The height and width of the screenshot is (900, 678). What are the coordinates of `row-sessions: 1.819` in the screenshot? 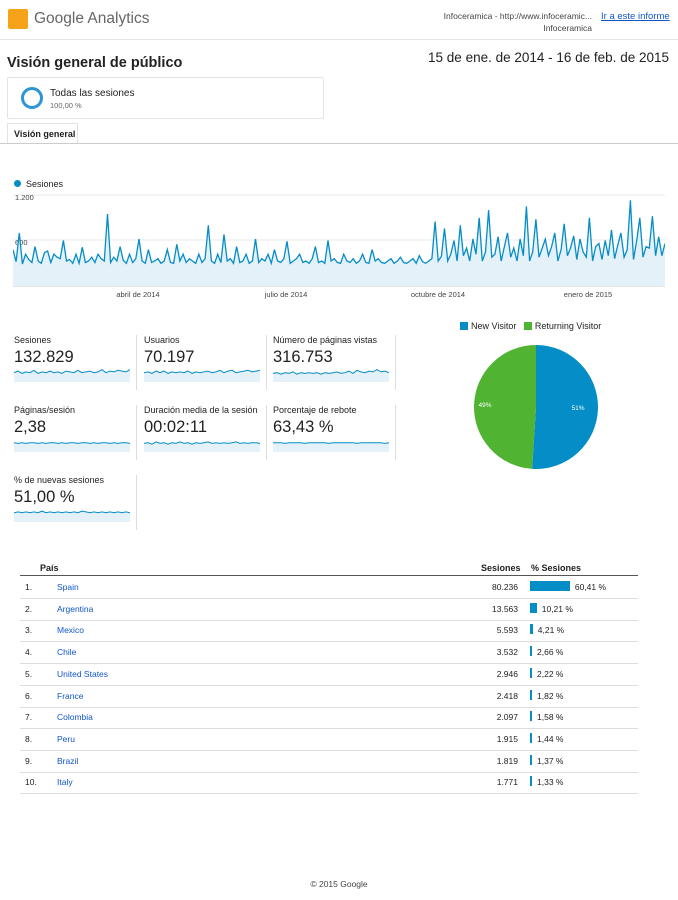 It's located at (507, 760).